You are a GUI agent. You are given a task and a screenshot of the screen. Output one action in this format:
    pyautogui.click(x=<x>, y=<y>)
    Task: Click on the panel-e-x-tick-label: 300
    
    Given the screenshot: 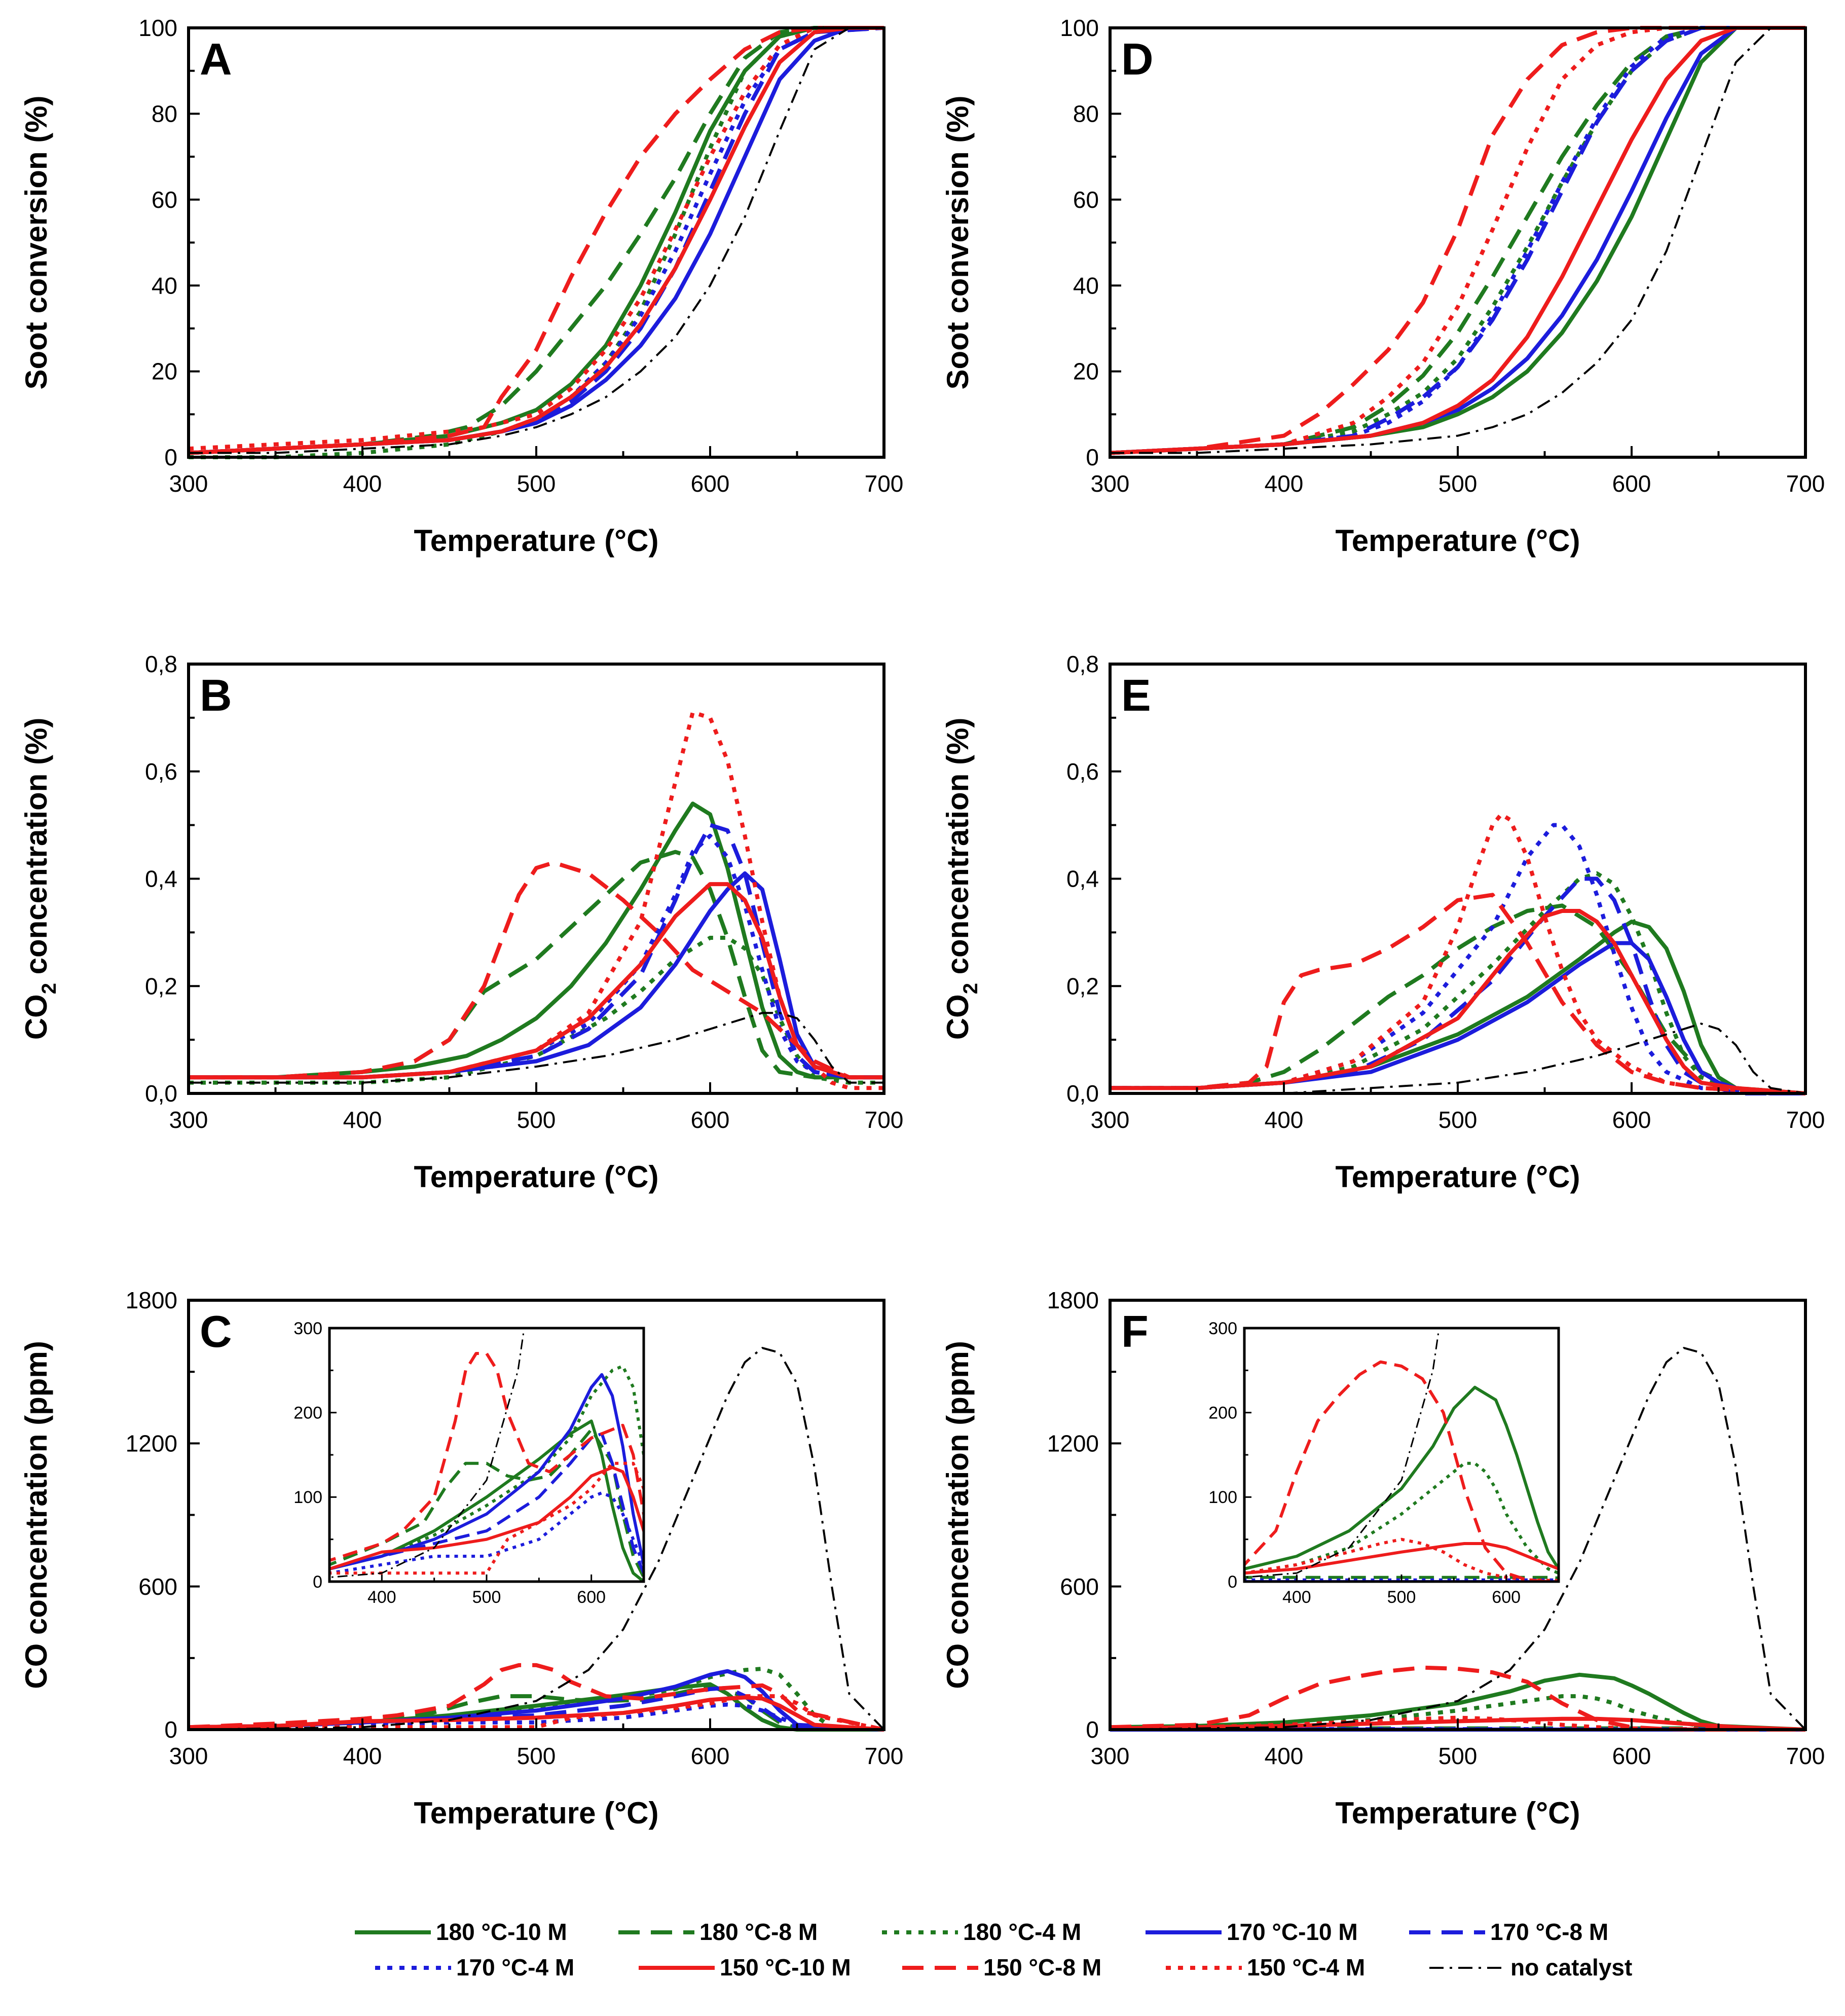 What is the action you would take?
    pyautogui.click(x=1110, y=1120)
    